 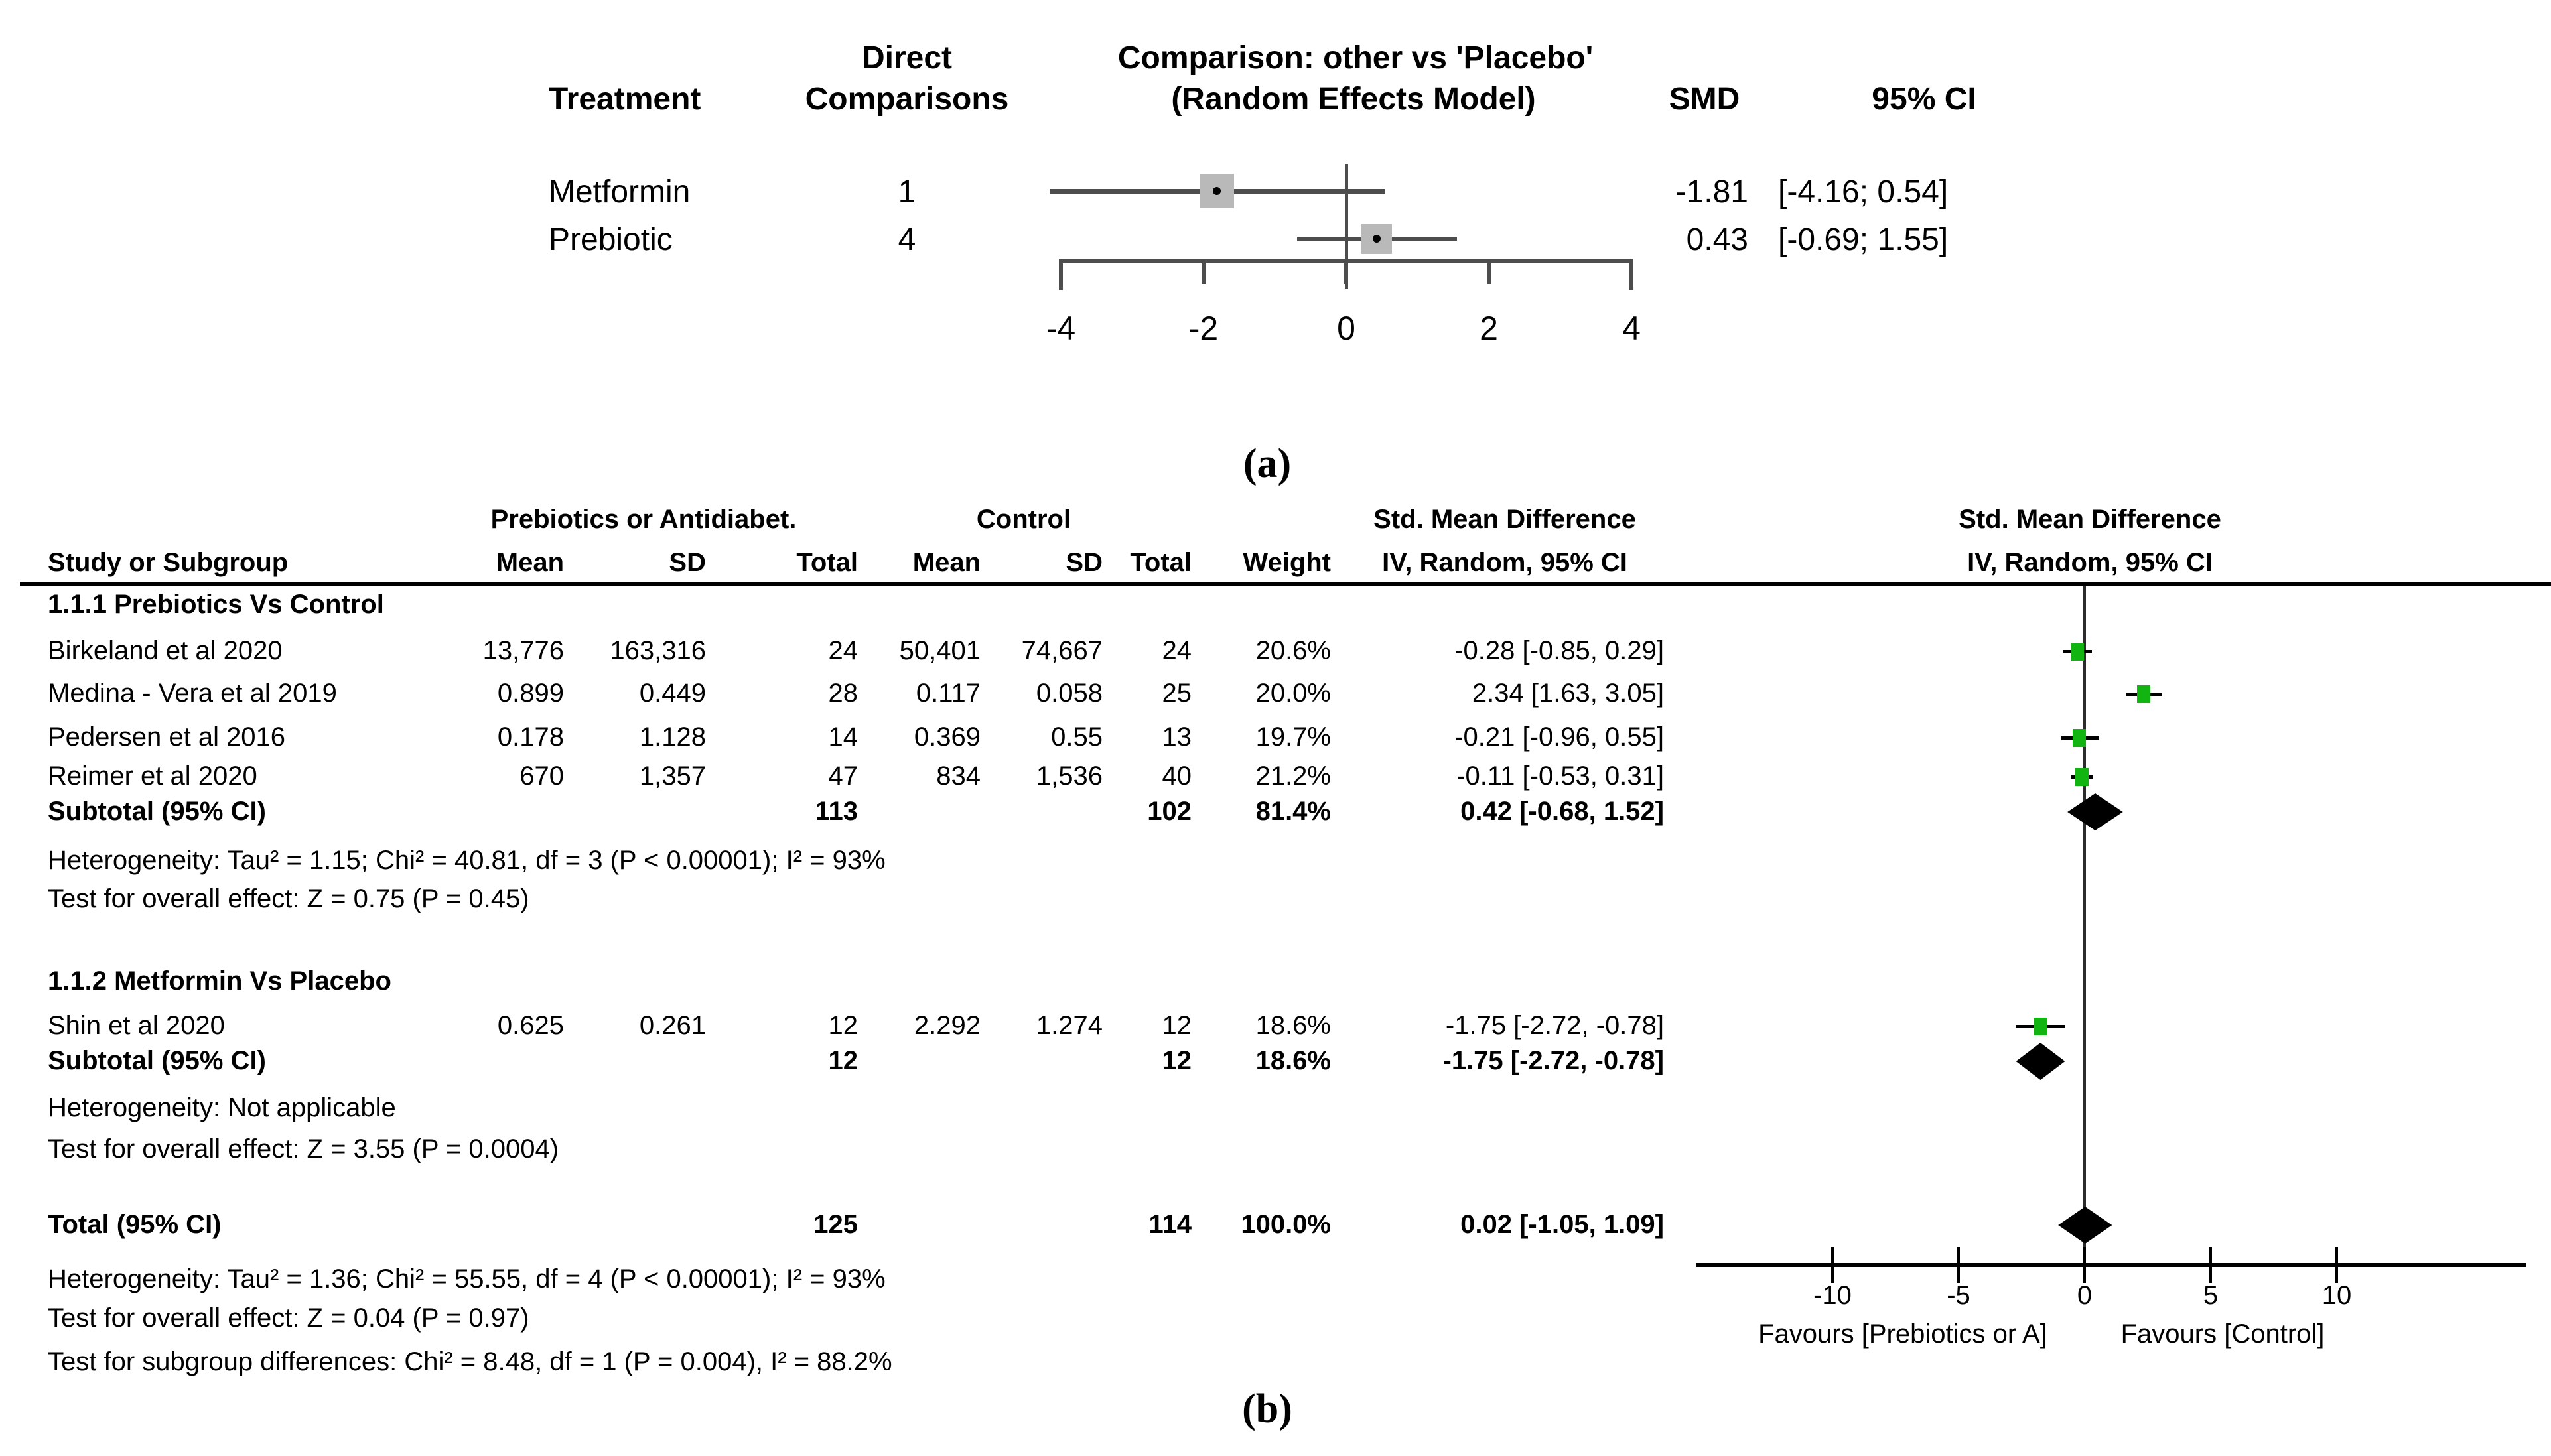 What do you see at coordinates (1170, 1224) in the screenshot?
I see `total-ctrl: 114` at bounding box center [1170, 1224].